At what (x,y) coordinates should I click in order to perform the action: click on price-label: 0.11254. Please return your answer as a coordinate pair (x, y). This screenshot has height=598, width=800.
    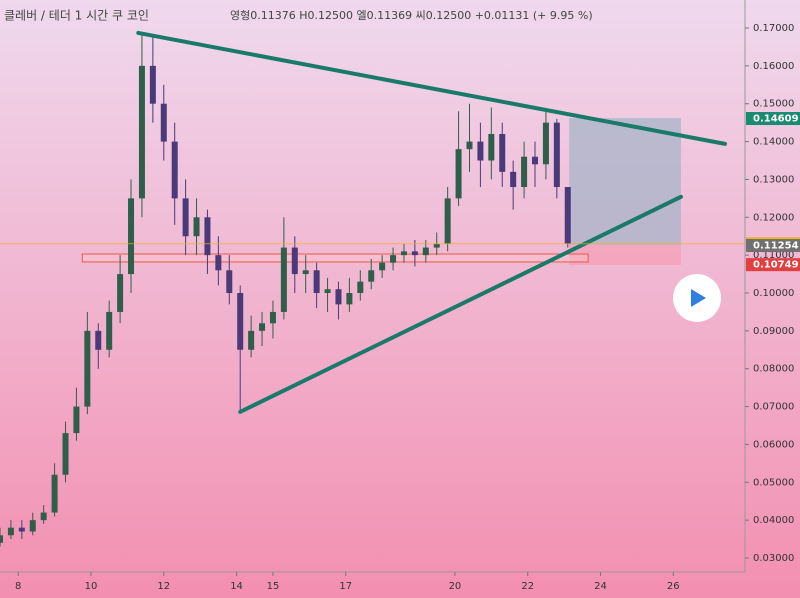
    Looking at the image, I should click on (776, 246).